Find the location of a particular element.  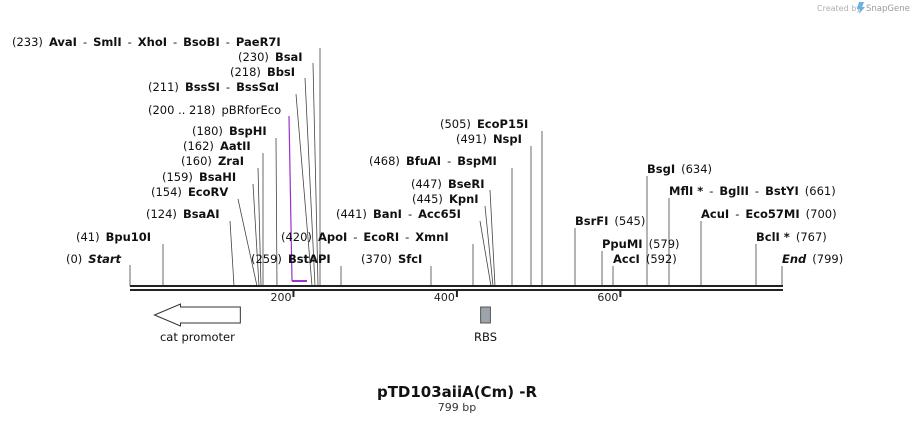

site-name: BssSI is located at coordinates (202, 87).